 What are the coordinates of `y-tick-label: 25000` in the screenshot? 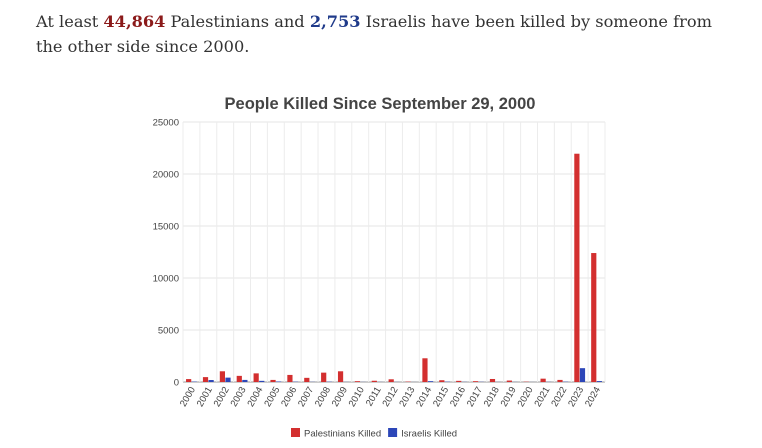 It's located at (166, 123).